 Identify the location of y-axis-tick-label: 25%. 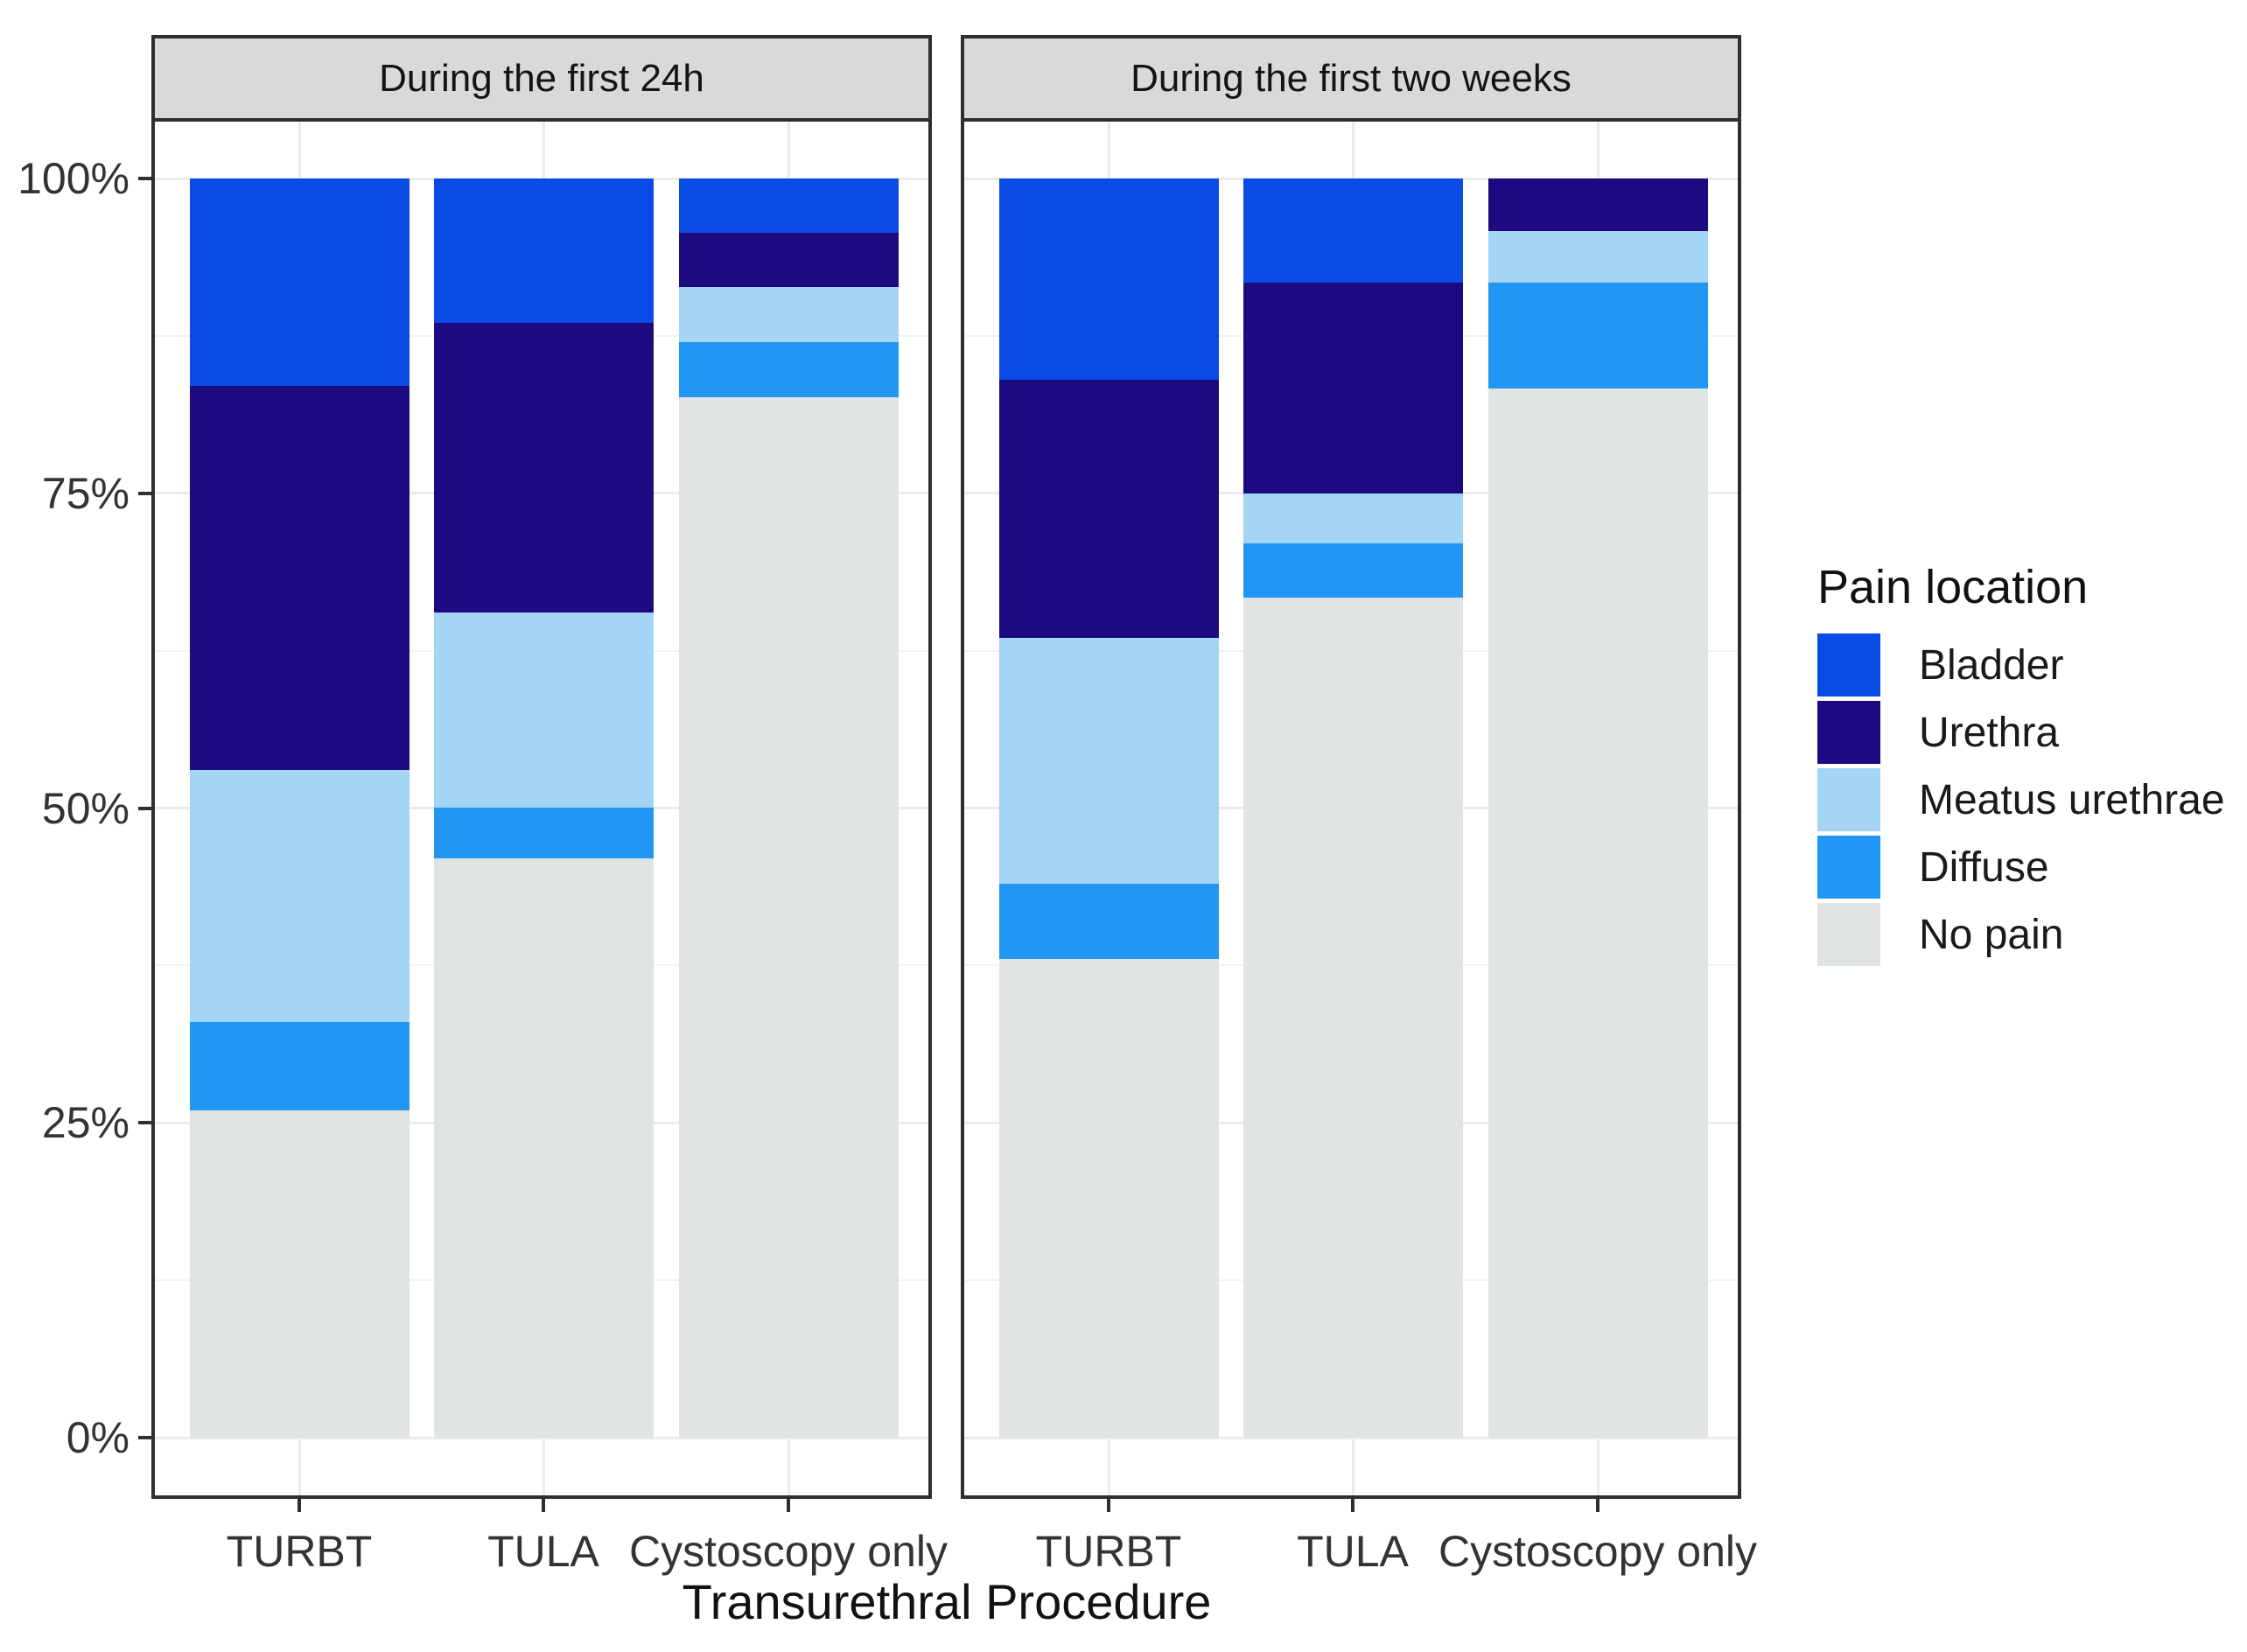
(85, 1123).